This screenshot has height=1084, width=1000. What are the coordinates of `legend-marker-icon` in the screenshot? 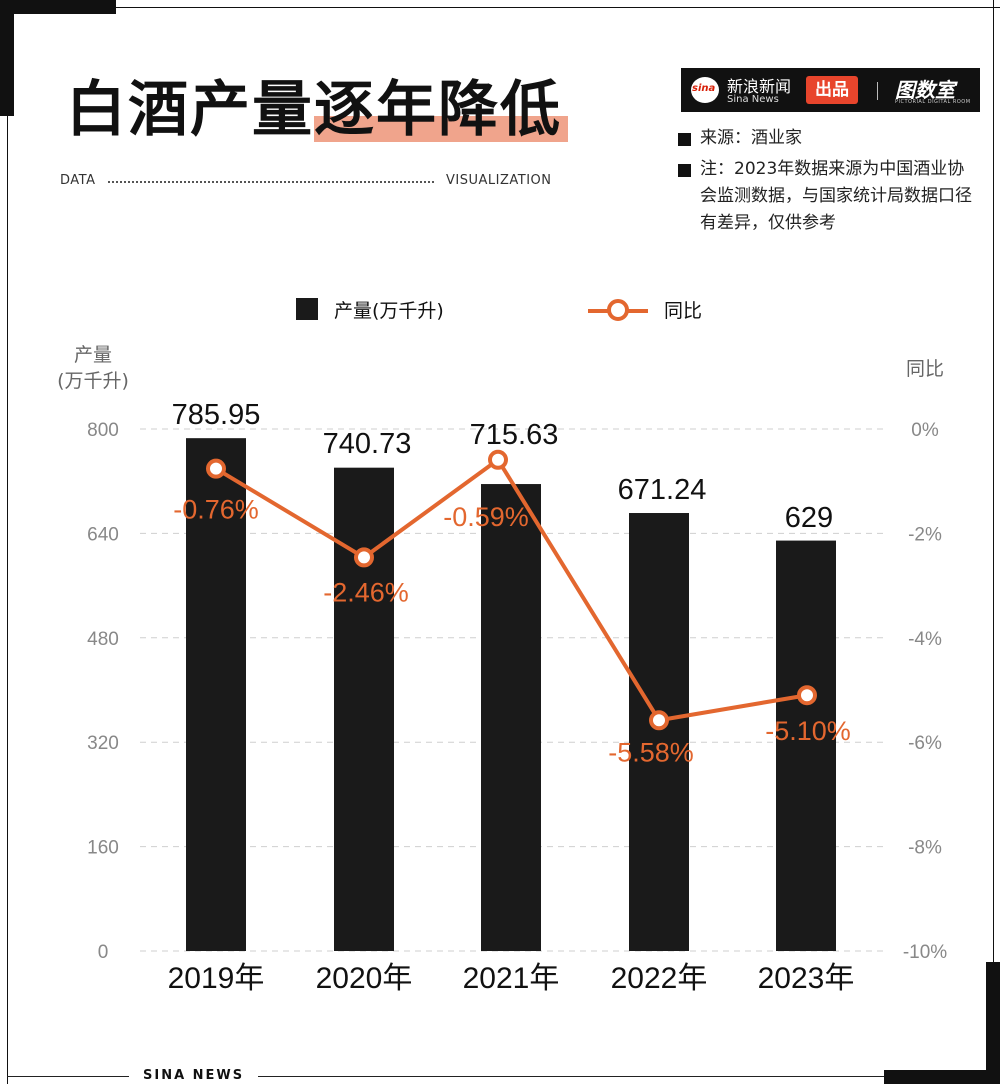 It's located at (618, 310).